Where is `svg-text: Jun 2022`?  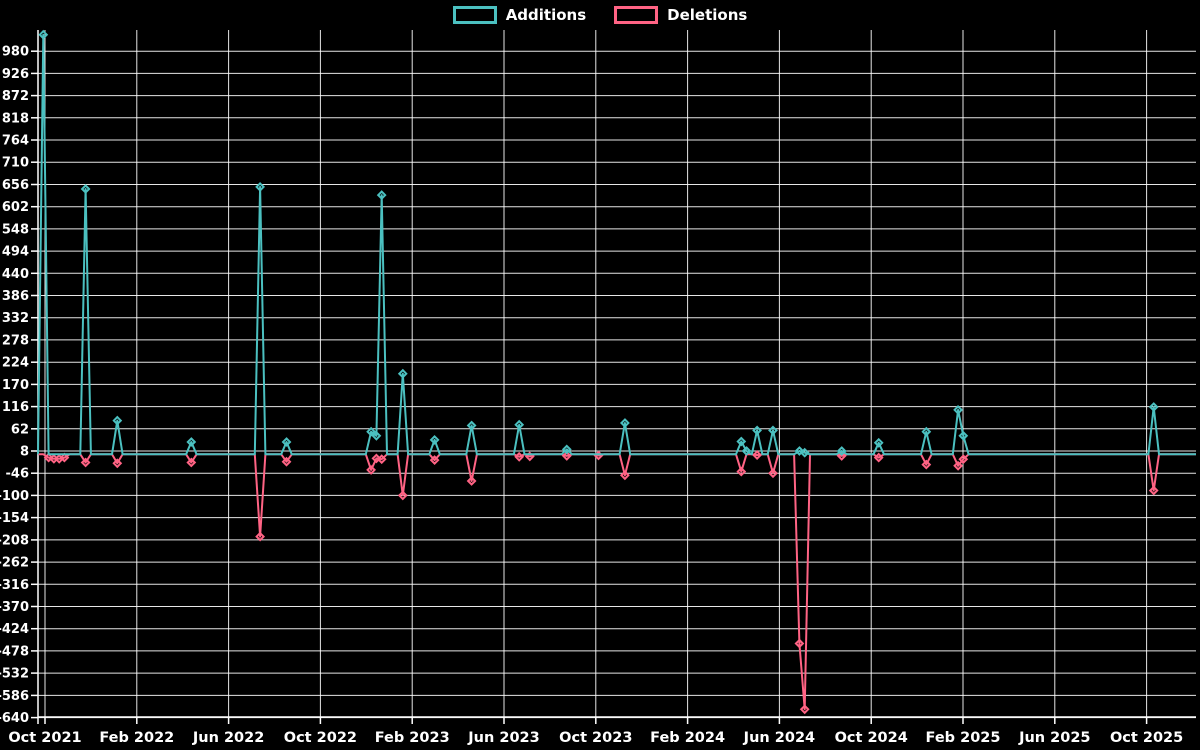 svg-text: Jun 2022 is located at coordinates (228, 738).